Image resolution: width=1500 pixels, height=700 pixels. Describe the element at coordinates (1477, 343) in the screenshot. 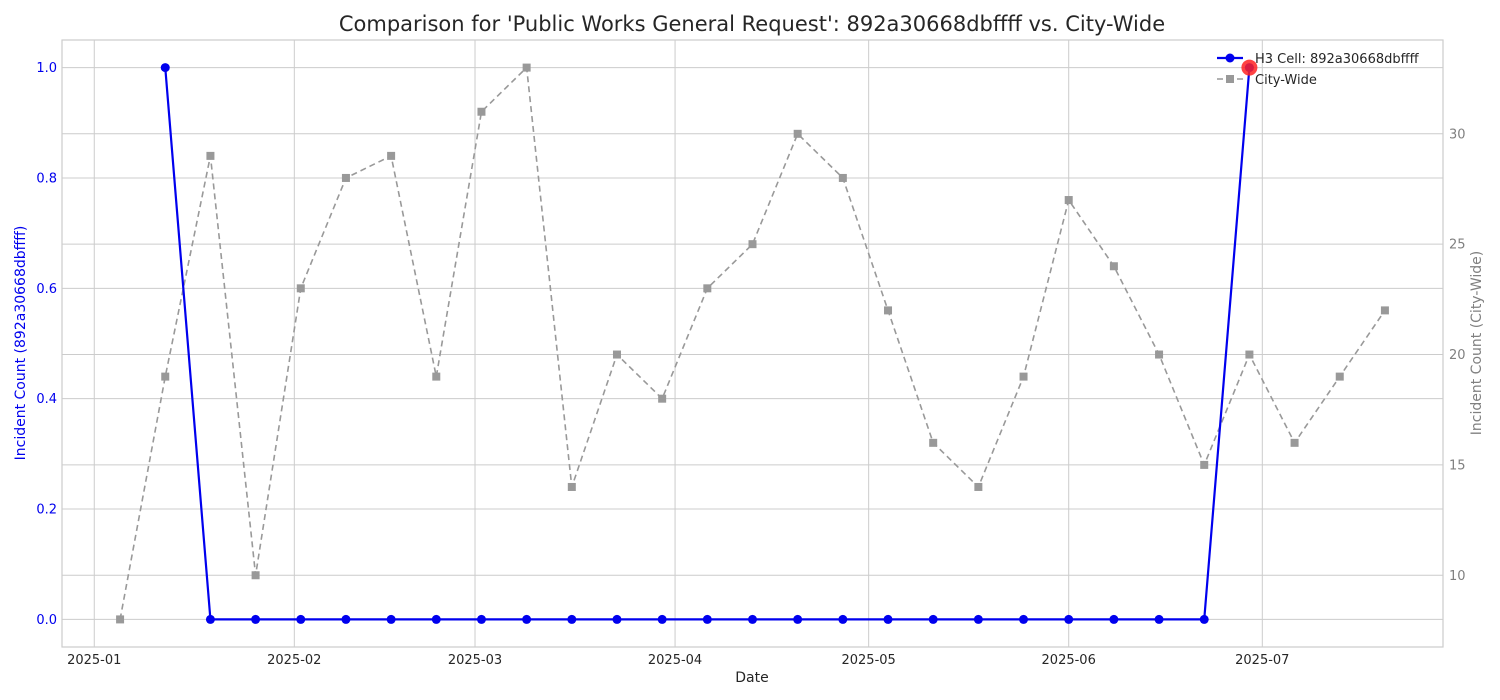

I see `right-y-axis-label: Incident Count (City-Wide)` at that location.